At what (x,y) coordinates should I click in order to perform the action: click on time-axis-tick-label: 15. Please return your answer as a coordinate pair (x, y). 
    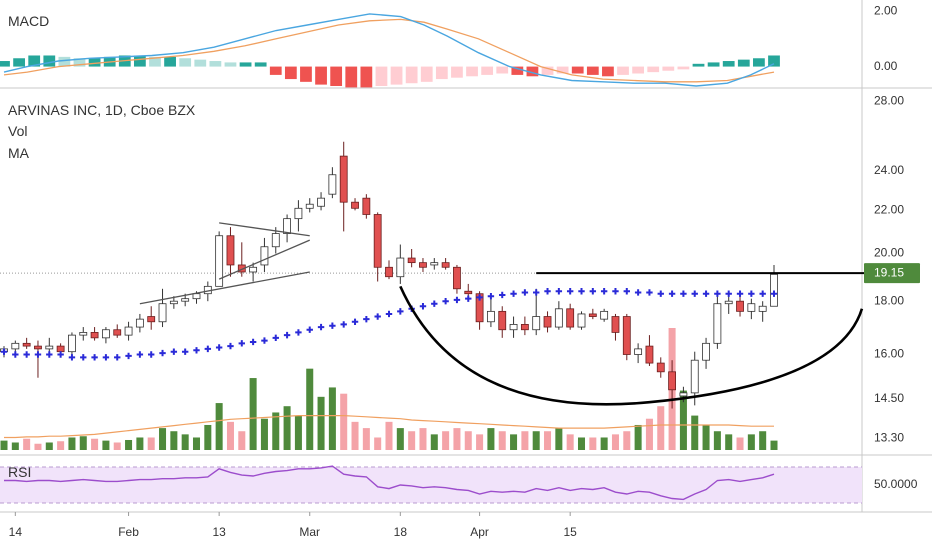
    Looking at the image, I should click on (570, 532).